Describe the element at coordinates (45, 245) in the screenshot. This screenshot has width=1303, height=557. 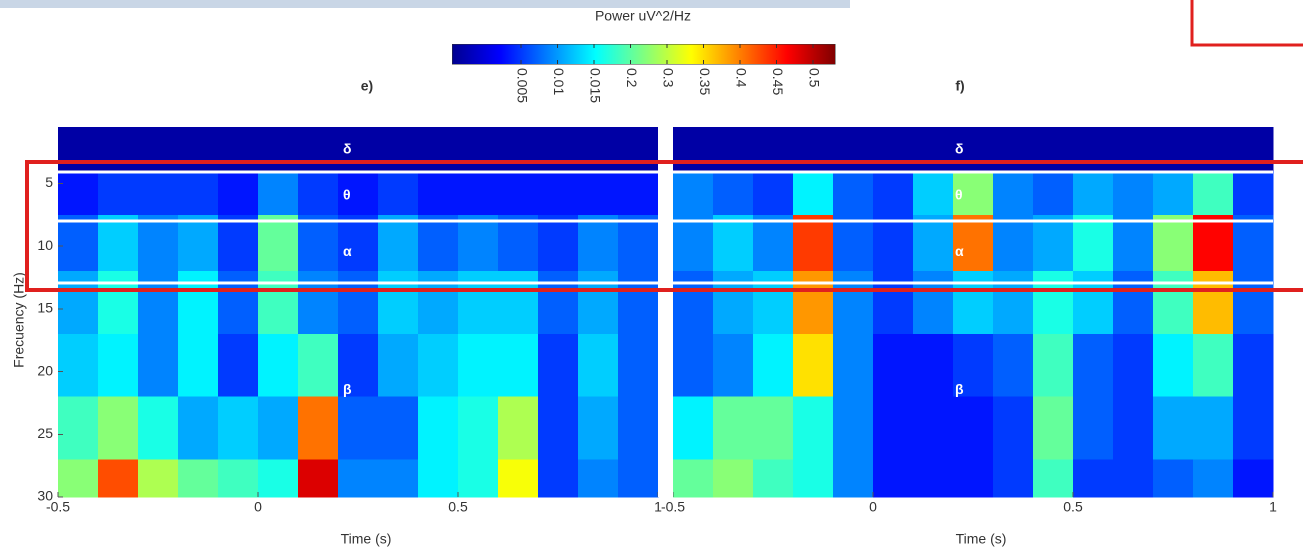
I see `y-tick-label: 10` at that location.